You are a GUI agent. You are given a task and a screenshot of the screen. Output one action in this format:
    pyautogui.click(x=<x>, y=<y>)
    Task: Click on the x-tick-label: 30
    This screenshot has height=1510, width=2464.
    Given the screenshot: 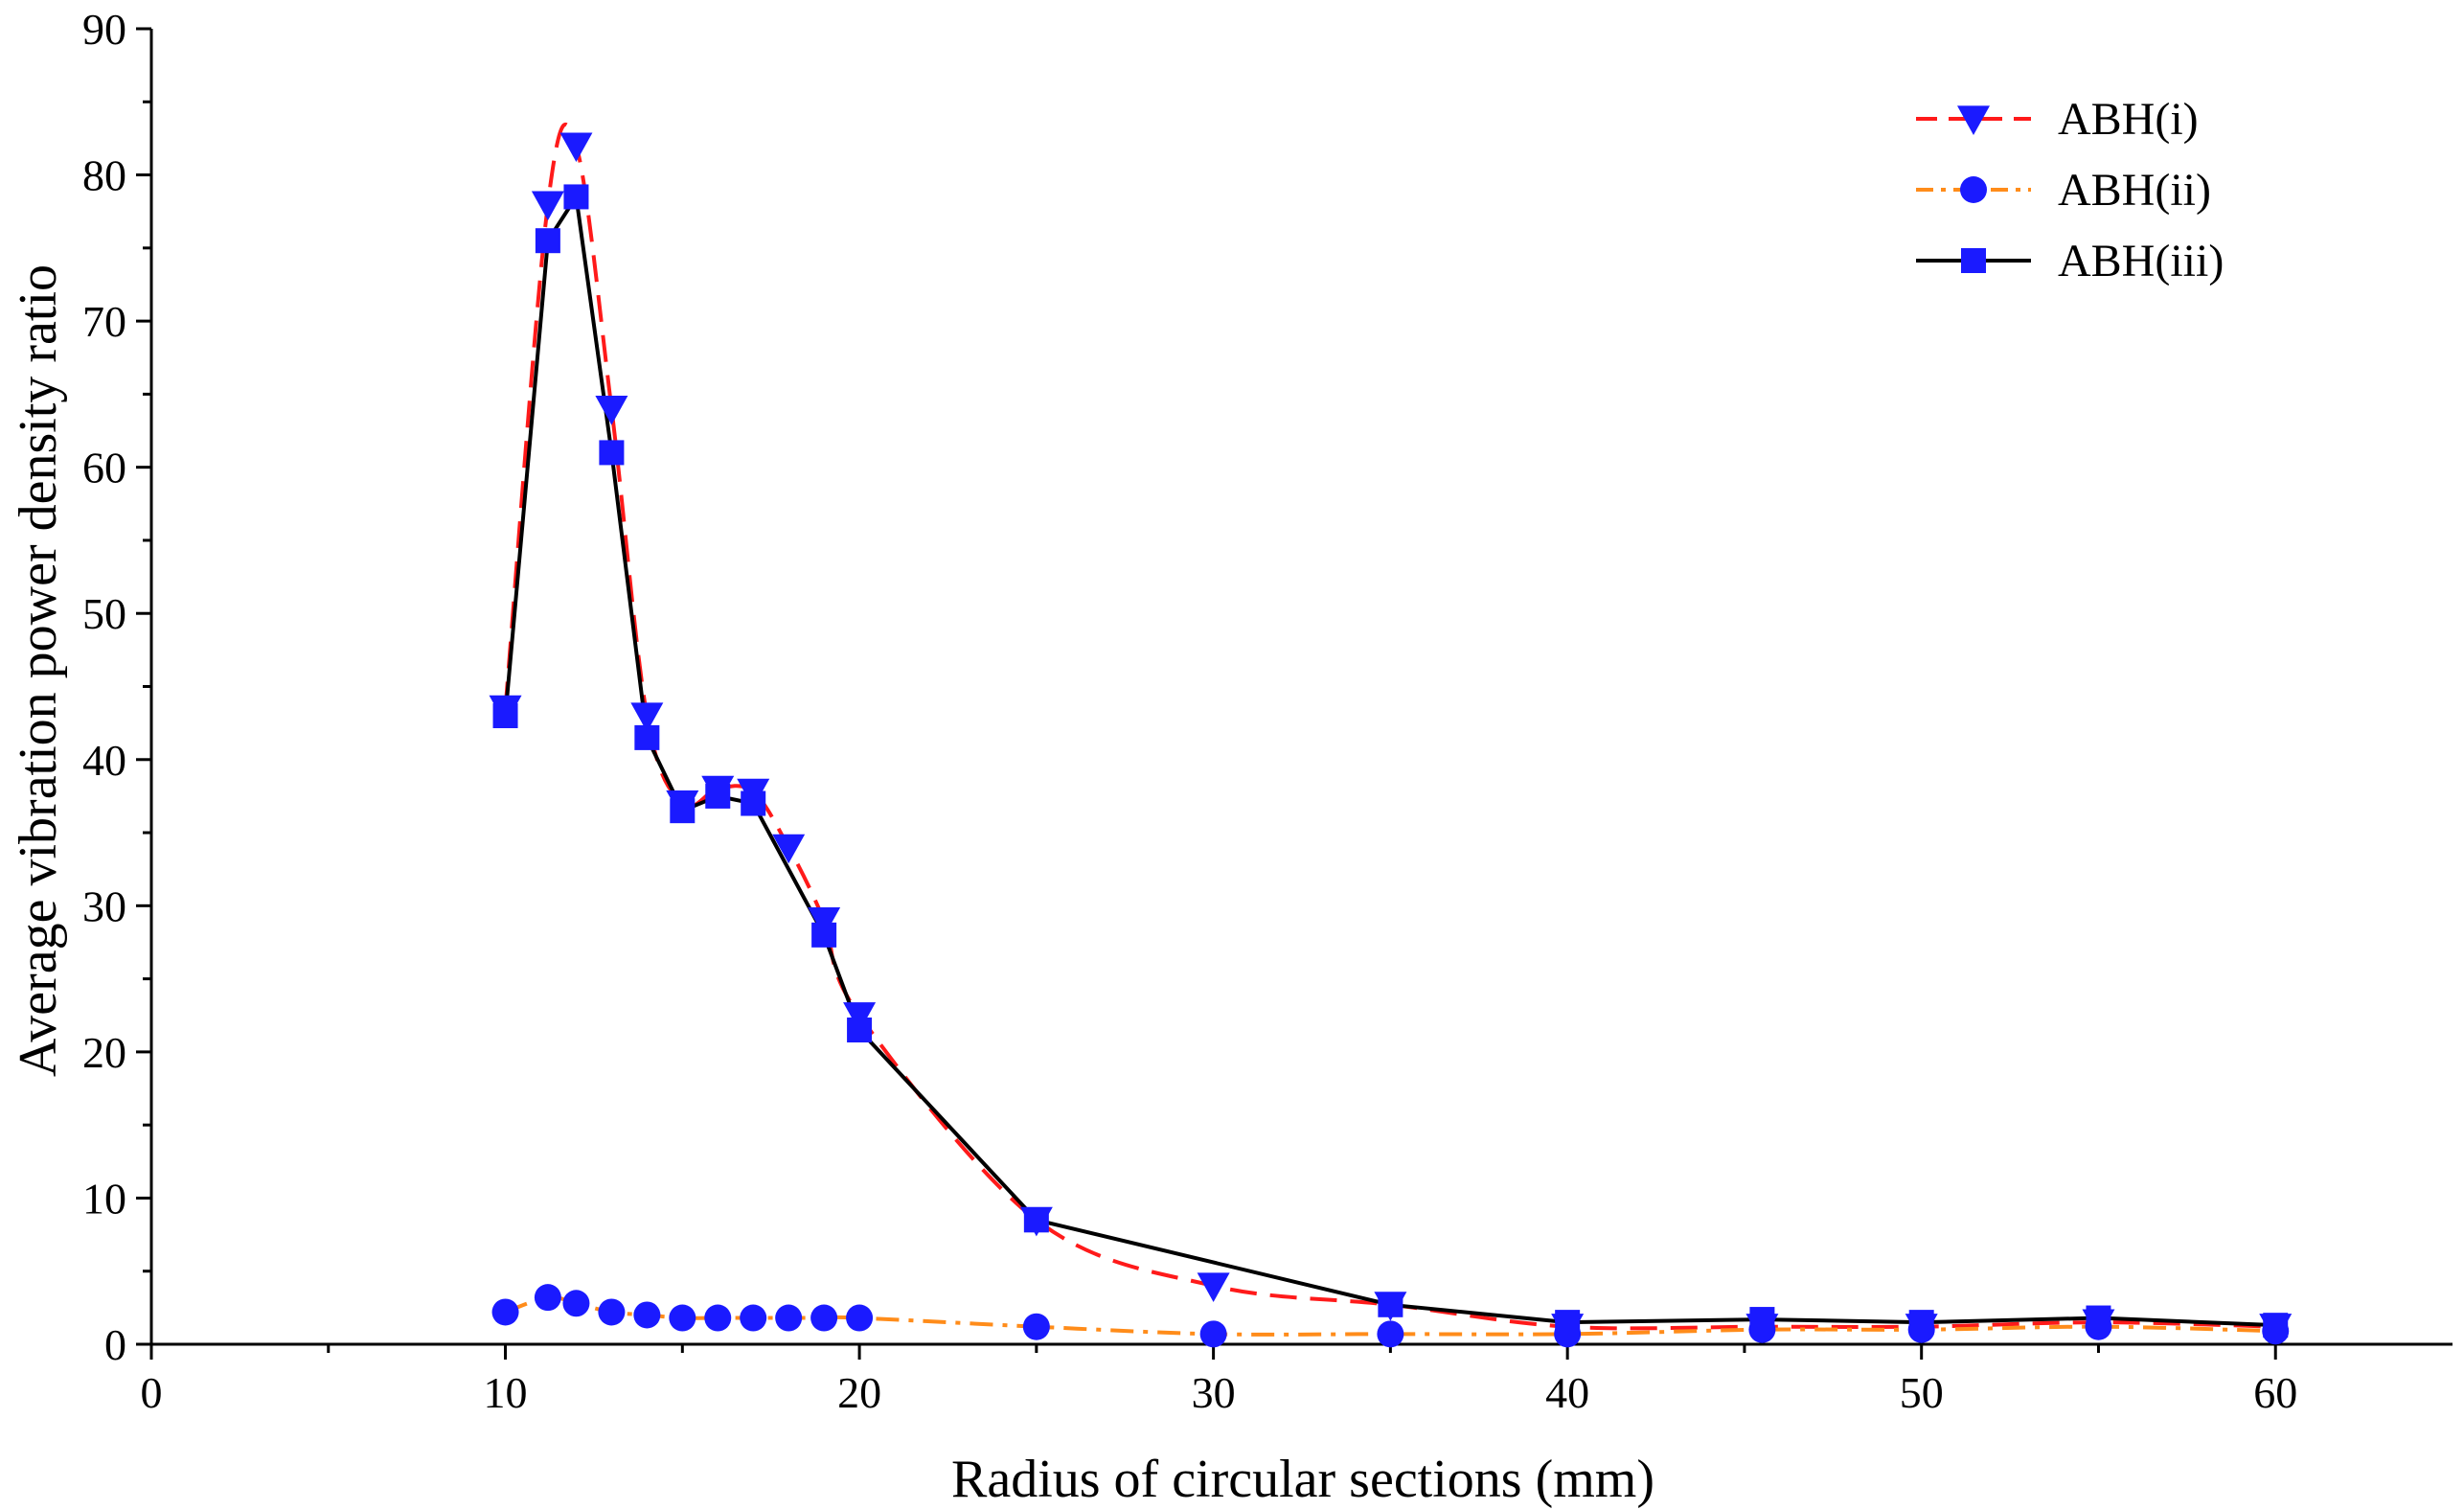 What is the action you would take?
    pyautogui.click(x=1214, y=1392)
    